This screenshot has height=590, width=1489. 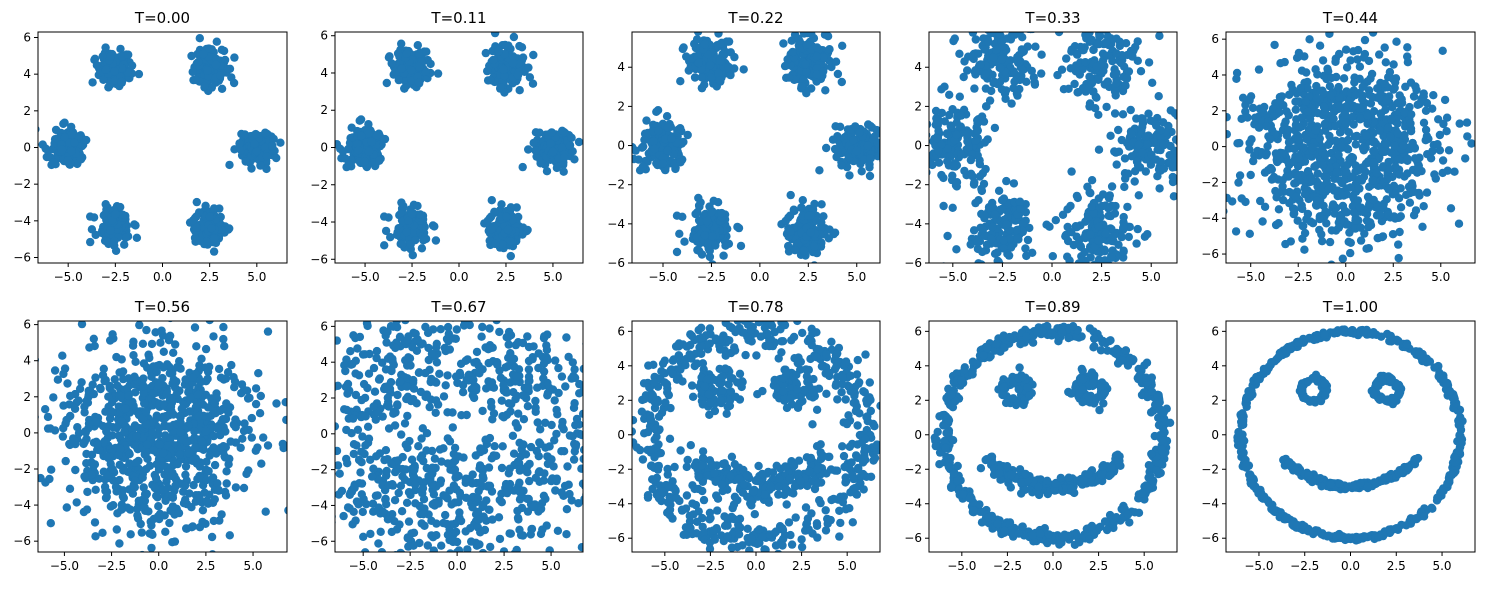 I want to click on y-tick-label: −4, so click(x=1210, y=218).